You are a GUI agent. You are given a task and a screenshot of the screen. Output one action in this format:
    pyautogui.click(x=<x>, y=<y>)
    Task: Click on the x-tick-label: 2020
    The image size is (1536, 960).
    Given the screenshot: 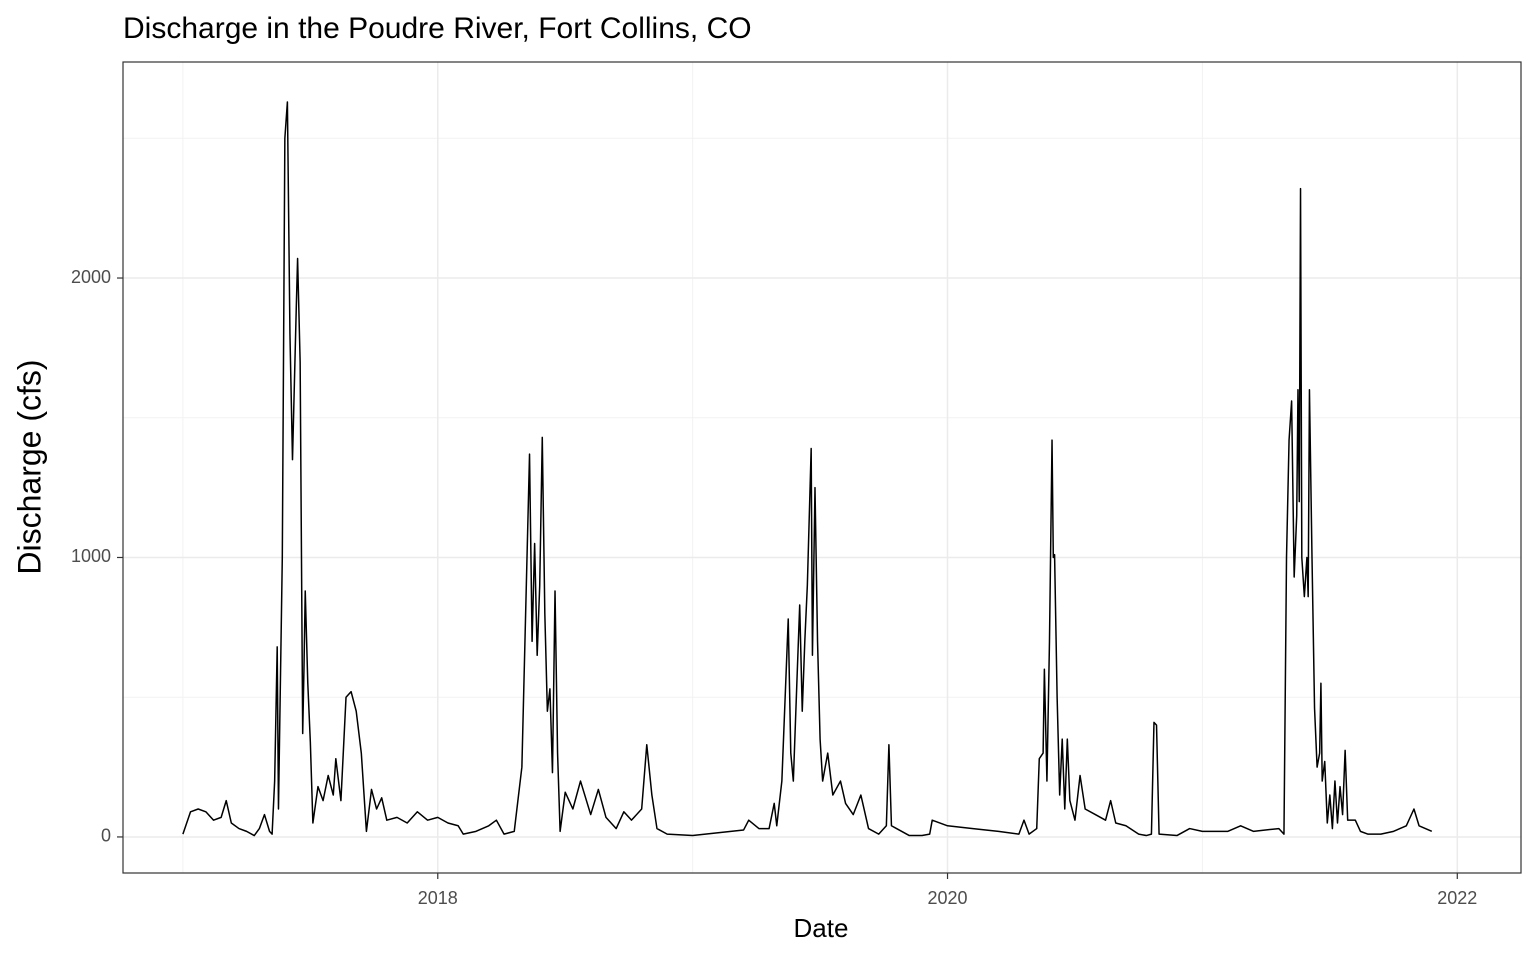 What is the action you would take?
    pyautogui.click(x=948, y=898)
    